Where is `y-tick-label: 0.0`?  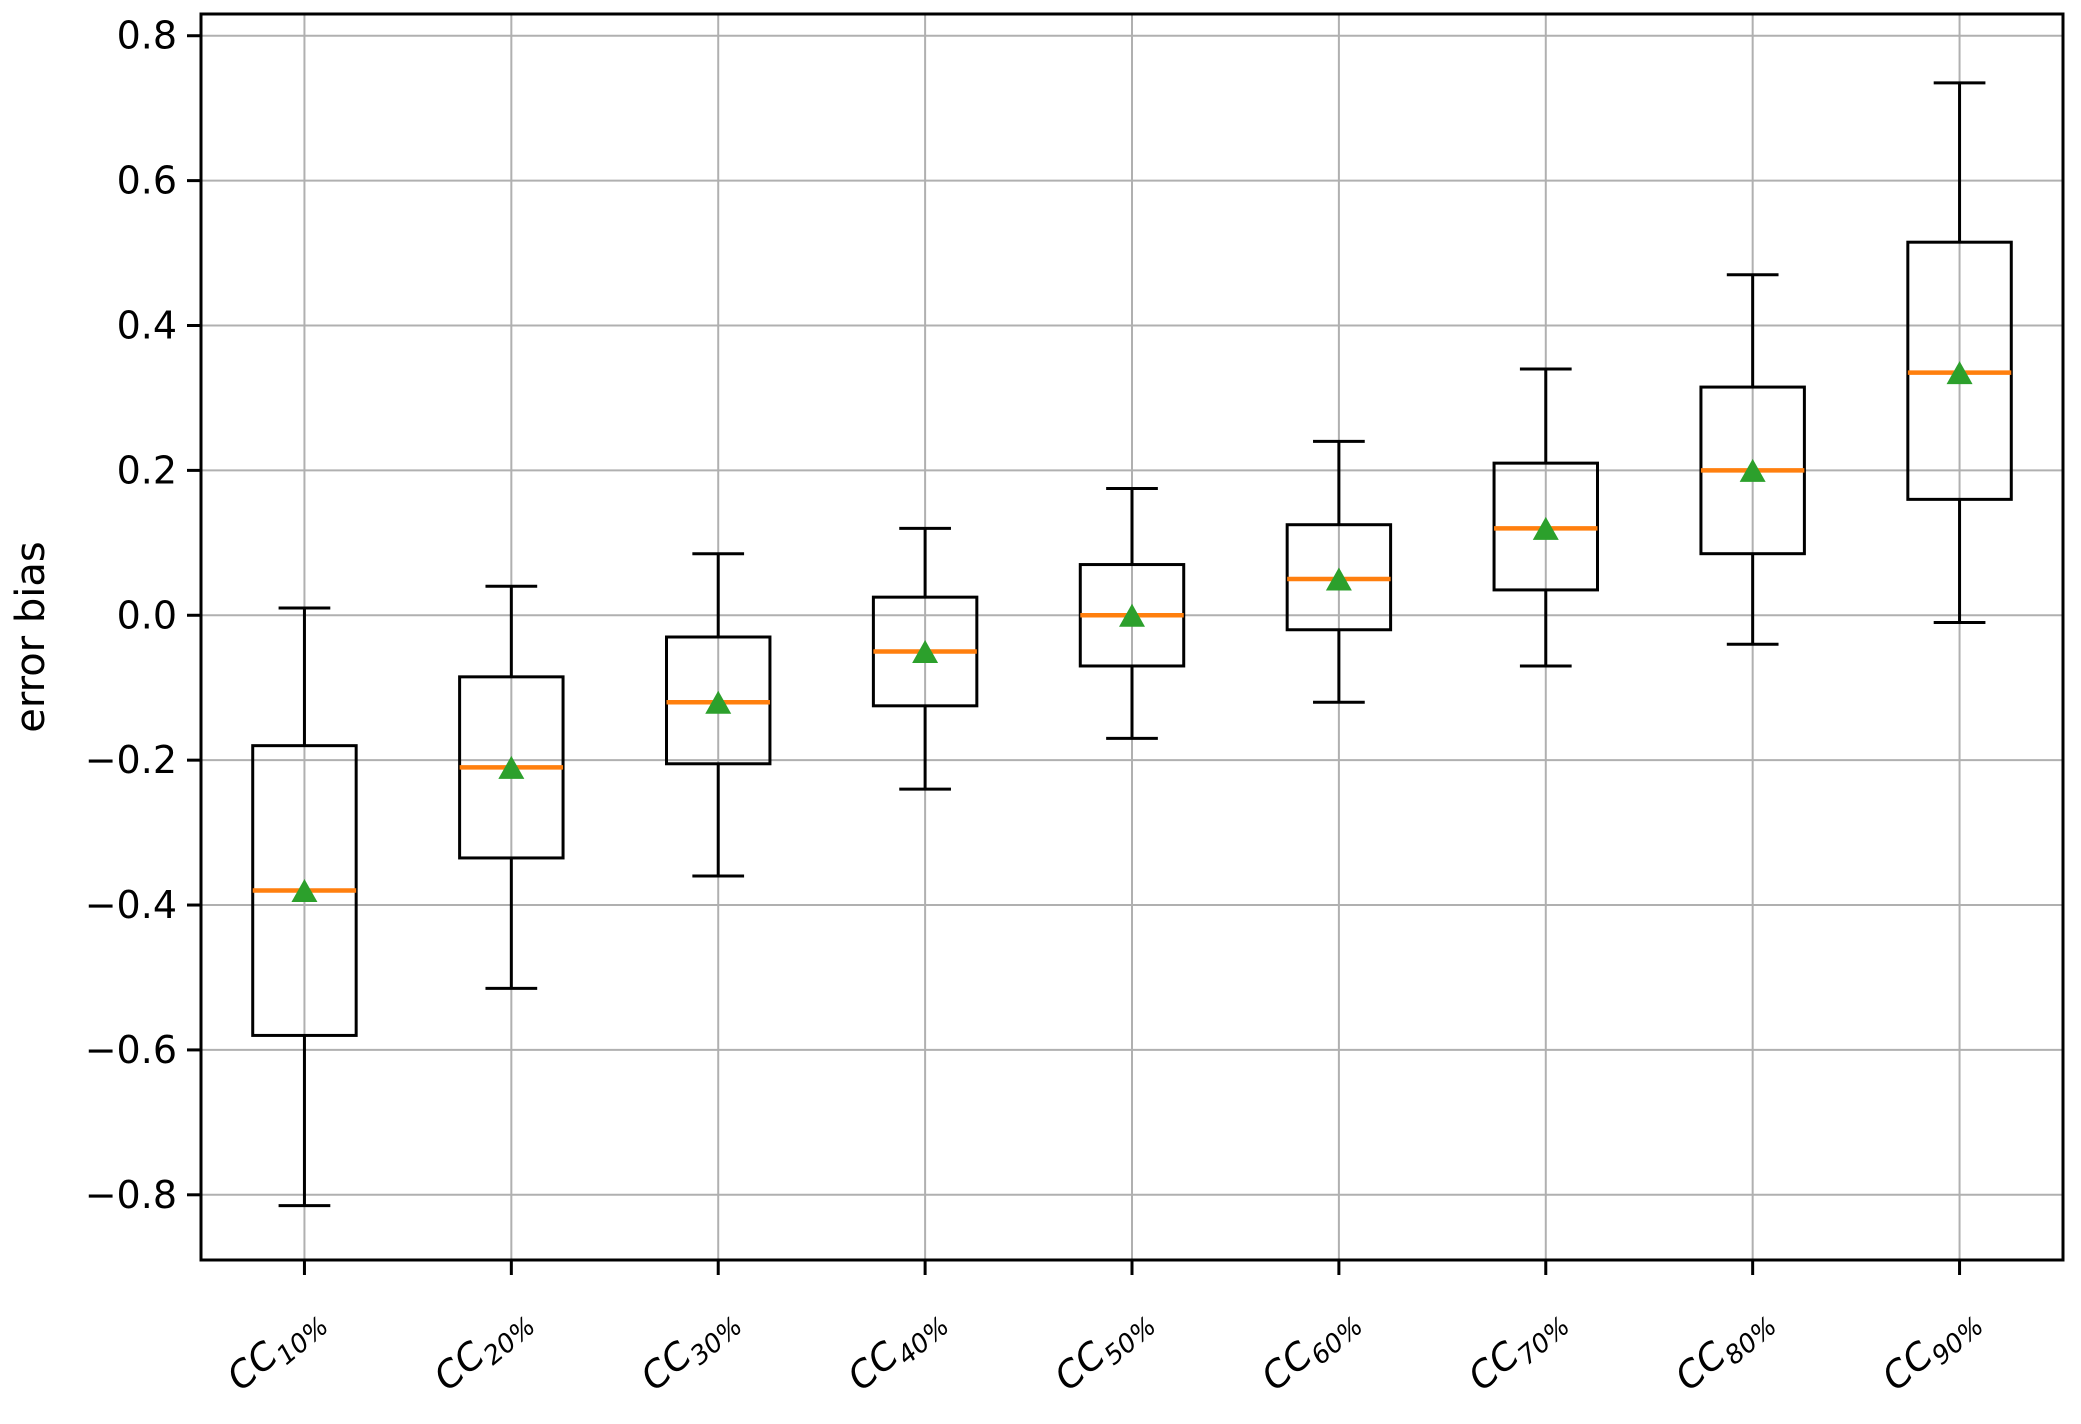
y-tick-label: 0.0 is located at coordinates (147, 615).